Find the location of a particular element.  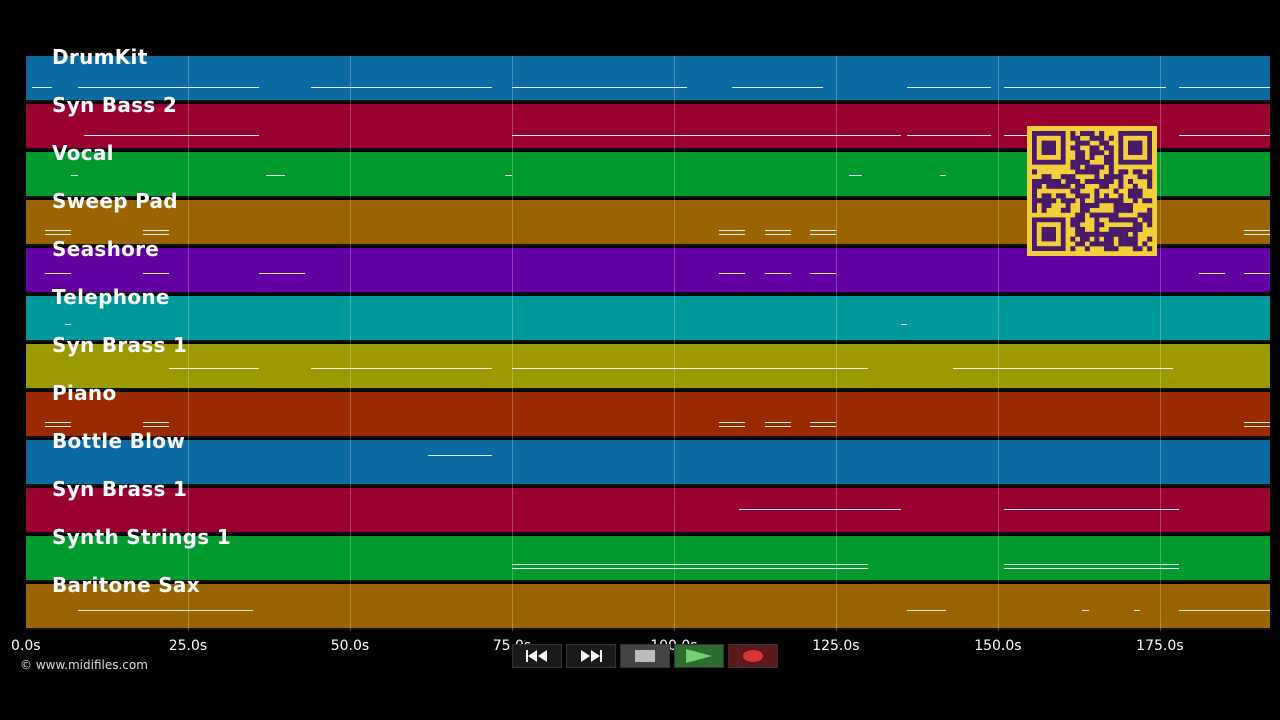

fast-forward-button is located at coordinates (591, 656).